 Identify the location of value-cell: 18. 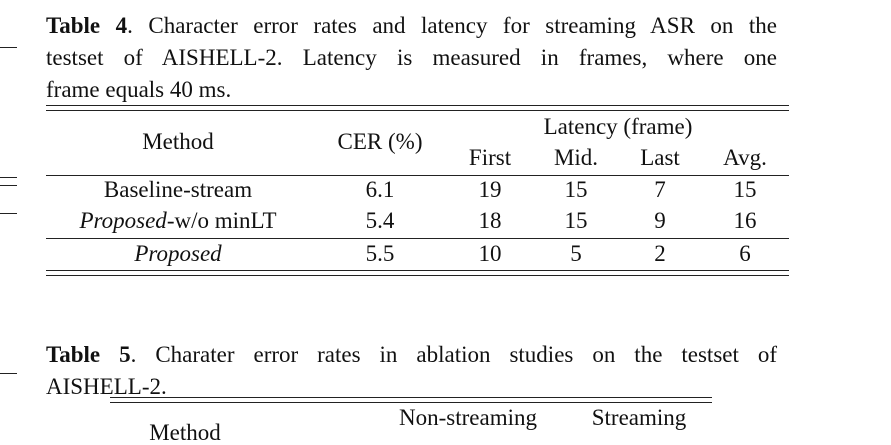
(490, 220).